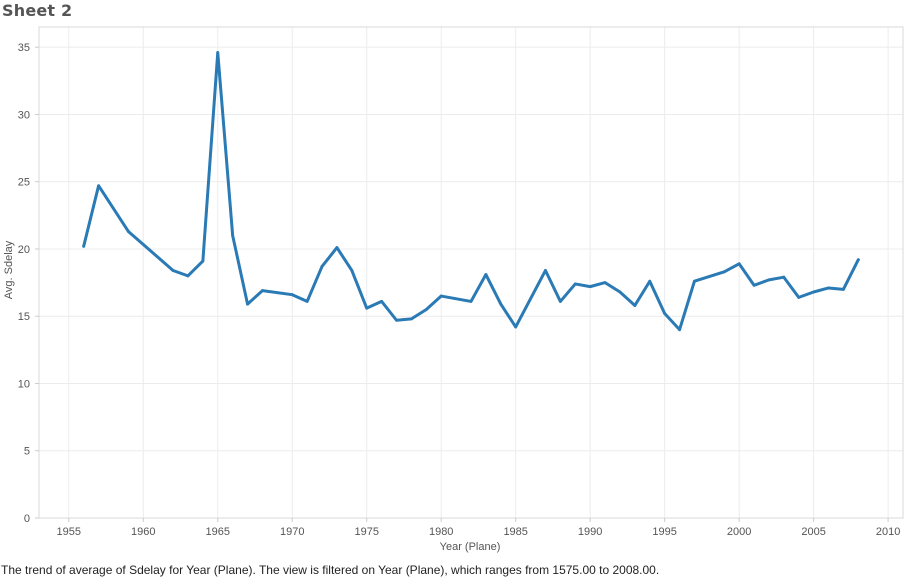  Describe the element at coordinates (24, 250) in the screenshot. I see `y-tick-label: 20` at that location.